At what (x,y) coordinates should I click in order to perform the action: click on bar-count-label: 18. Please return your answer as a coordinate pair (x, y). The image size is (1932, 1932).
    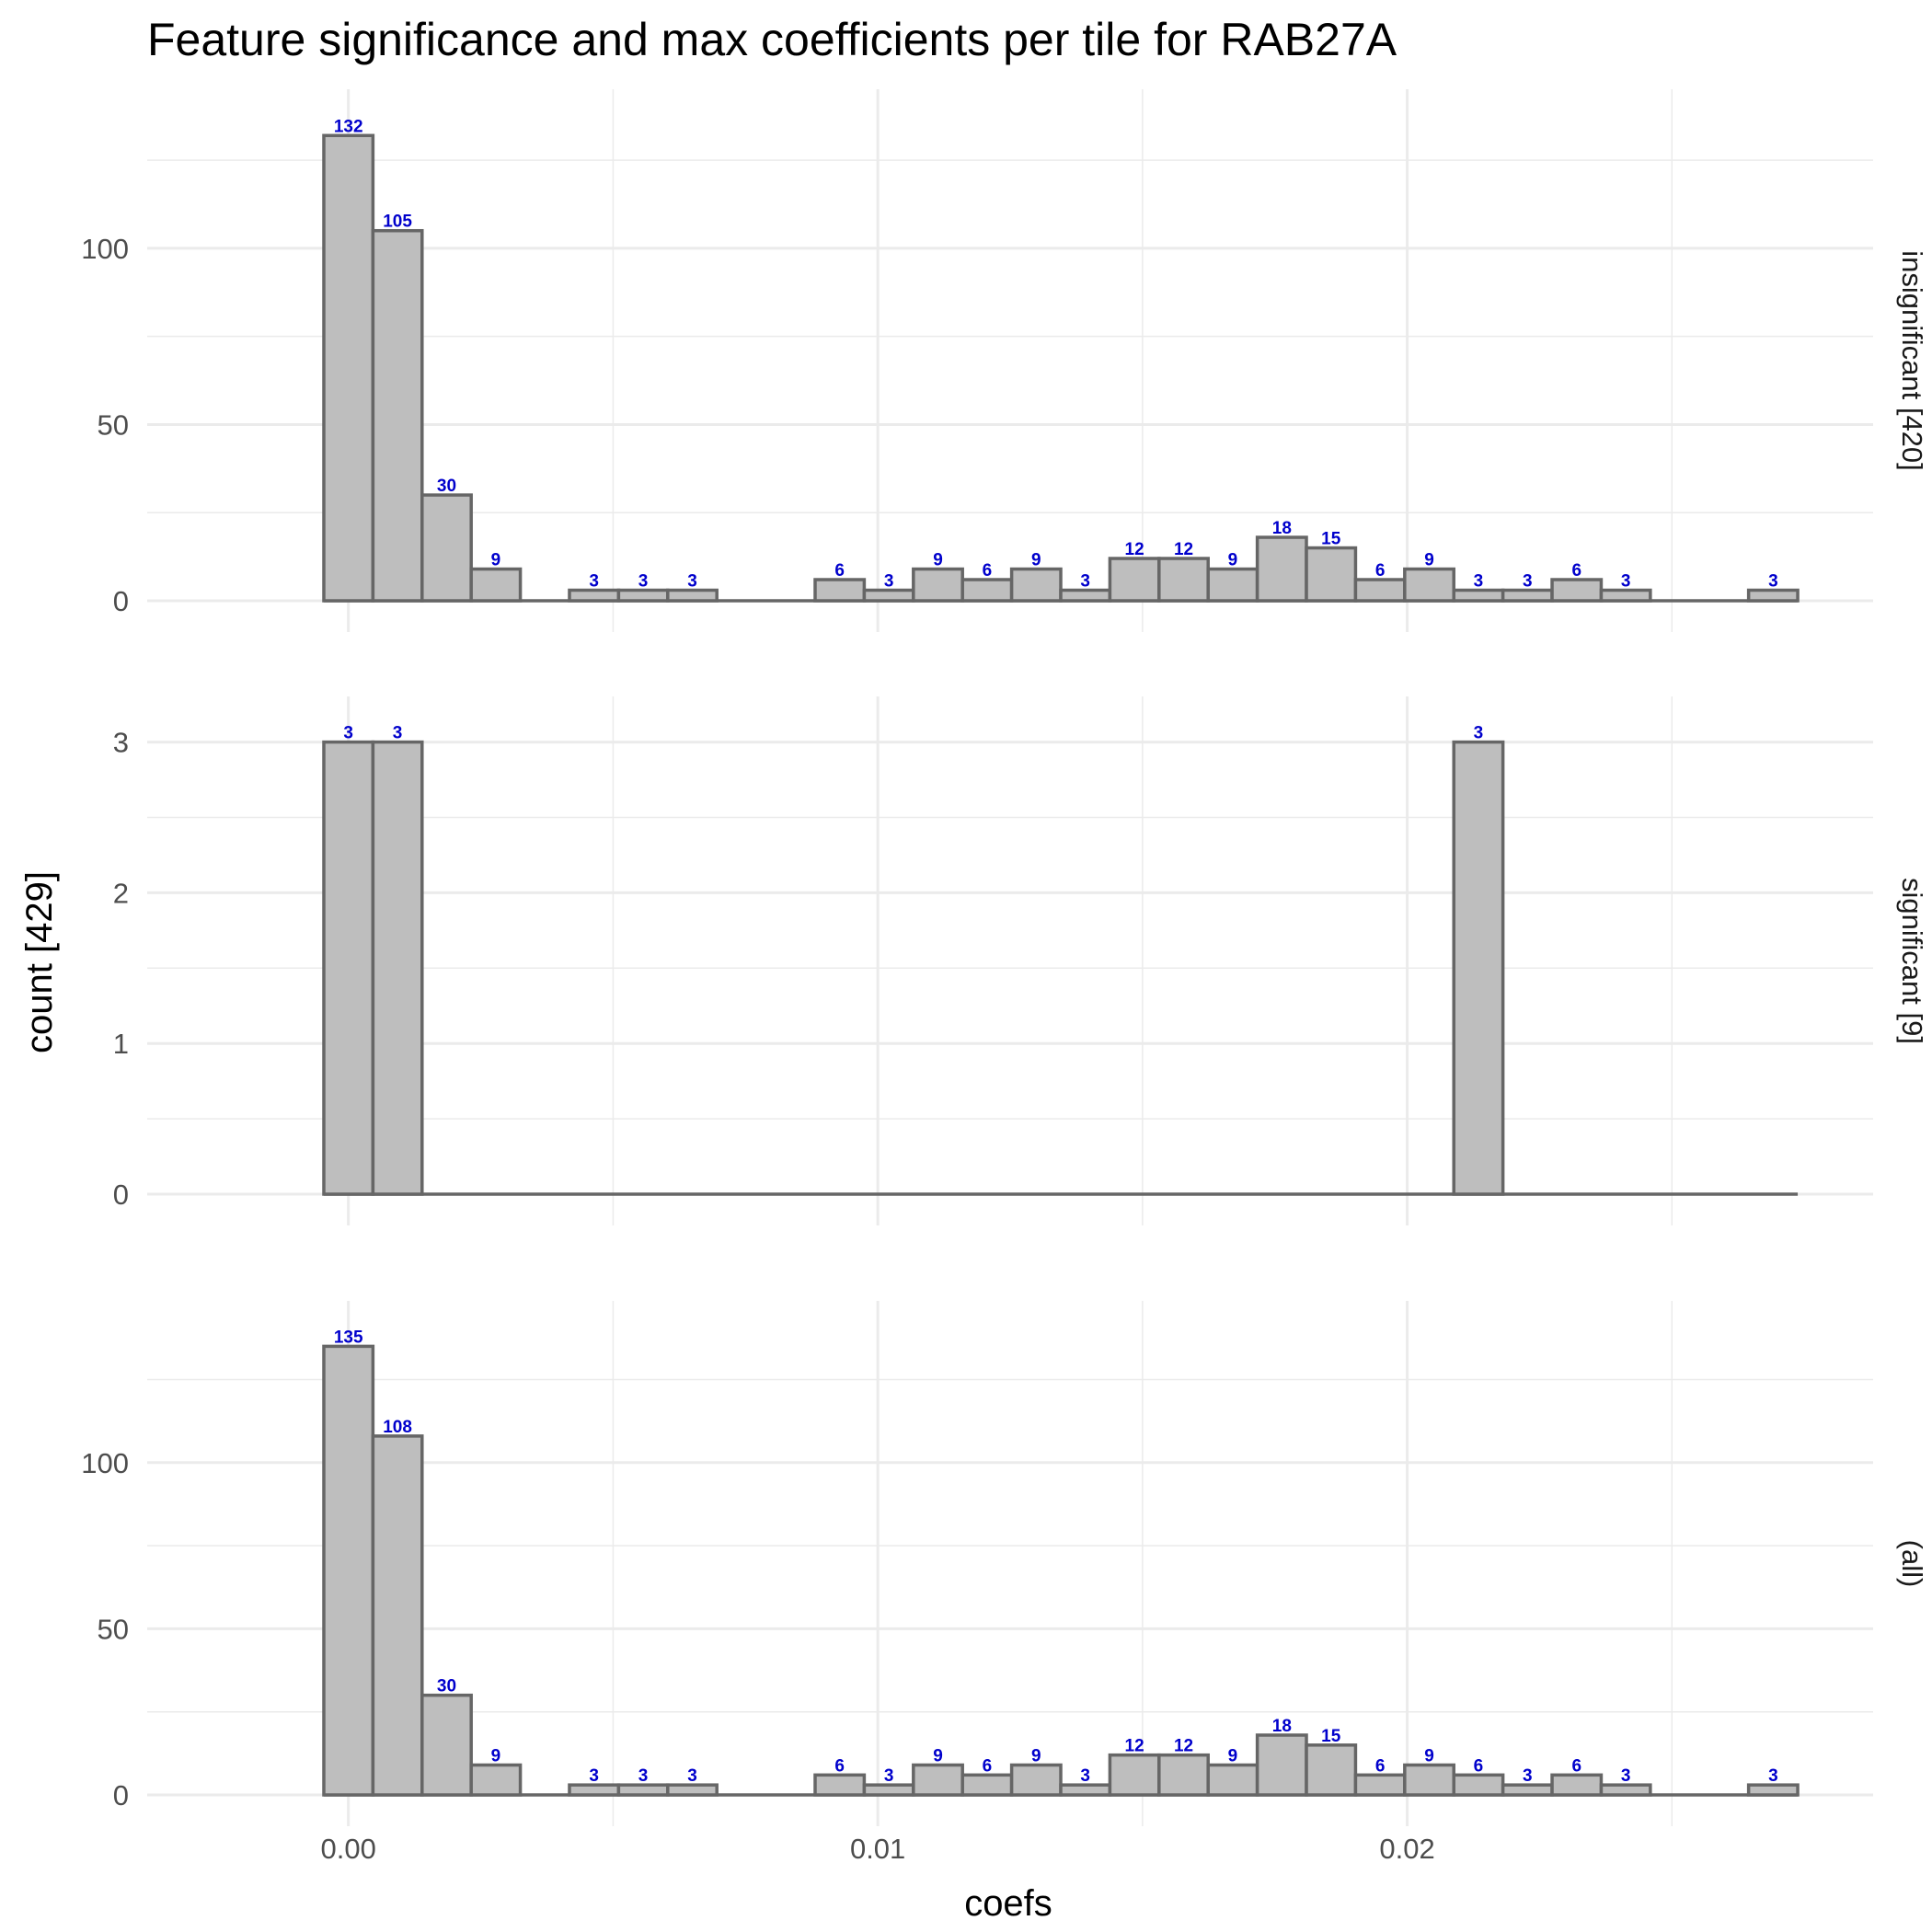
    Looking at the image, I should click on (1282, 1726).